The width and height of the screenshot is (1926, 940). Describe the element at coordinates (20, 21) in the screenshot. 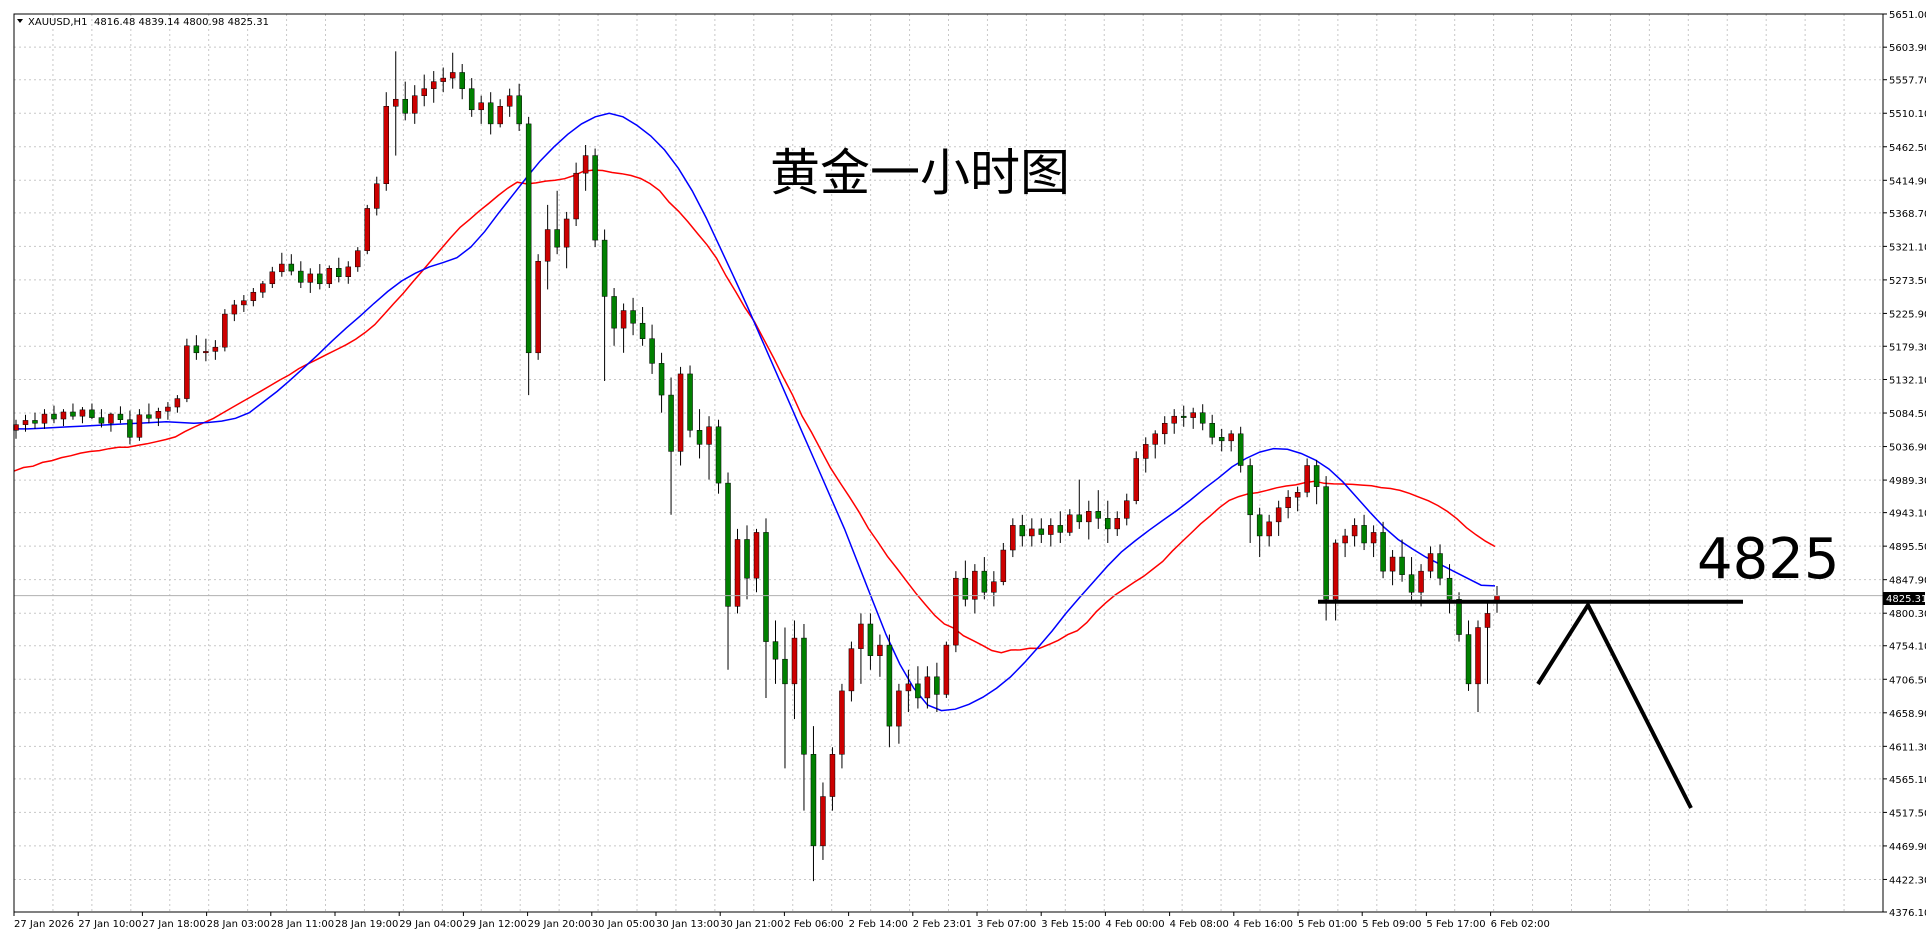

I see `chevron-down-icon` at that location.